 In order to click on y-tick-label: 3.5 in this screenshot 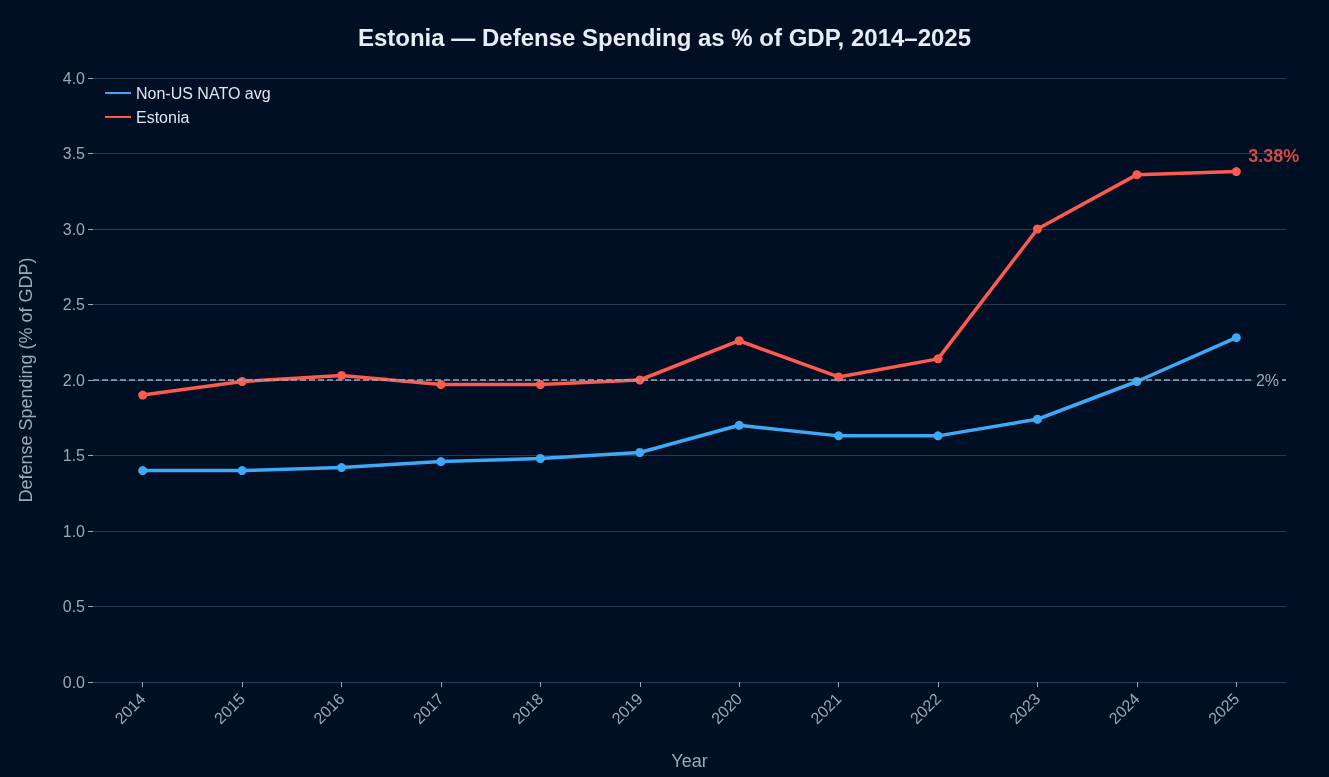, I will do `click(74, 153)`.